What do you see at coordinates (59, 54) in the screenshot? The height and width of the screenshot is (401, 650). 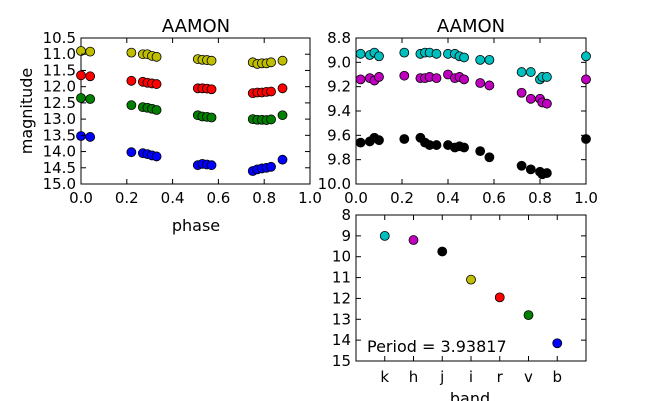 I see `left-plot-ytick-label: 11.0` at bounding box center [59, 54].